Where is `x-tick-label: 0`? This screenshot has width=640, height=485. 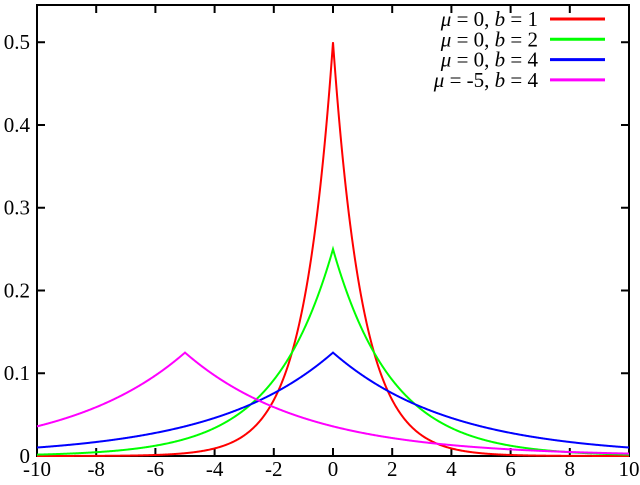 x-tick-label: 0 is located at coordinates (333, 468).